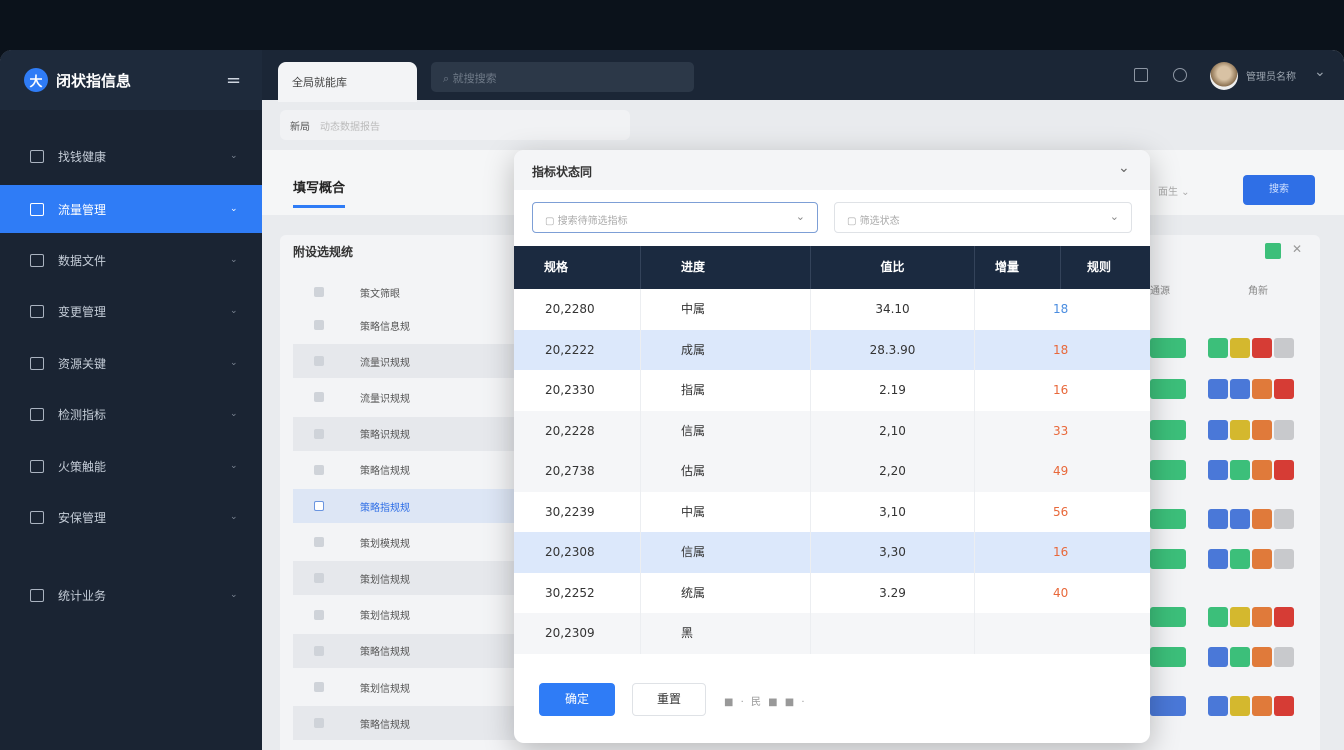 Image resolution: width=1344 pixels, height=750 pixels. Describe the element at coordinates (832, 471) in the screenshot. I see `table-row: 20,2738 估属 2,20 49` at that location.